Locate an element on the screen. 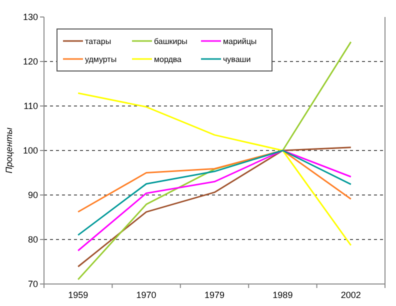 The height and width of the screenshot is (306, 396). y-tick-label: 110 is located at coordinates (31, 106).